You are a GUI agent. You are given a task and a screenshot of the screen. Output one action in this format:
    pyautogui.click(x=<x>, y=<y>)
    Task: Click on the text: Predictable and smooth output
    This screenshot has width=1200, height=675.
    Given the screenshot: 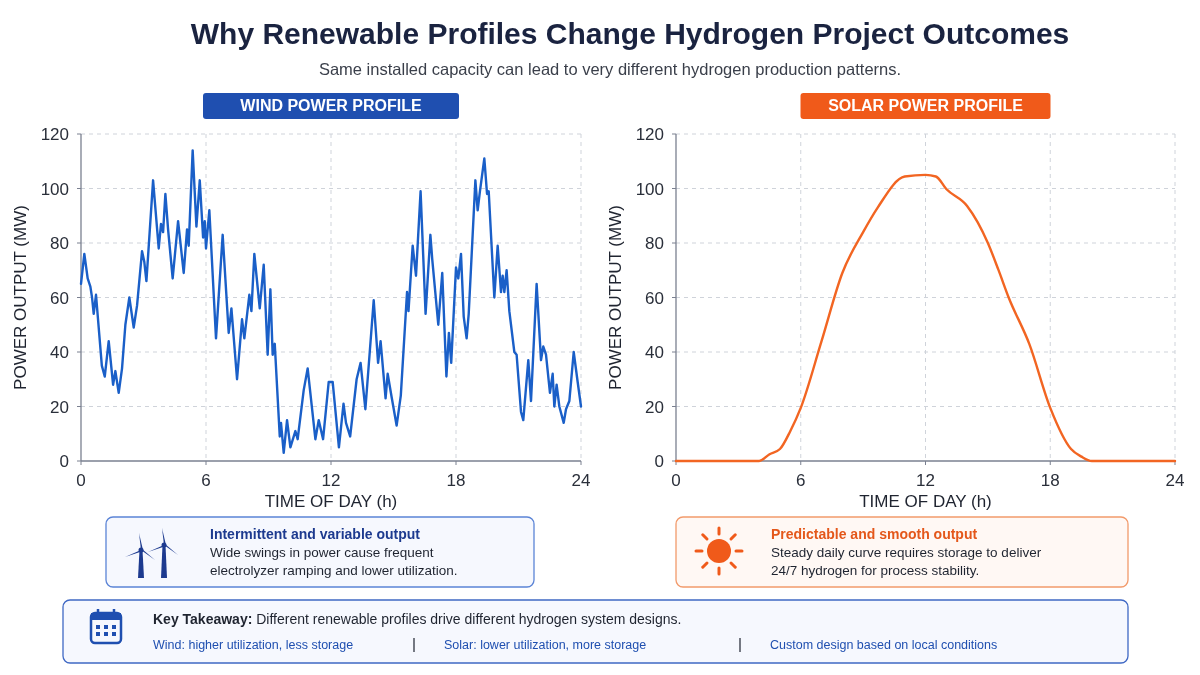 What is the action you would take?
    pyautogui.click(x=874, y=534)
    